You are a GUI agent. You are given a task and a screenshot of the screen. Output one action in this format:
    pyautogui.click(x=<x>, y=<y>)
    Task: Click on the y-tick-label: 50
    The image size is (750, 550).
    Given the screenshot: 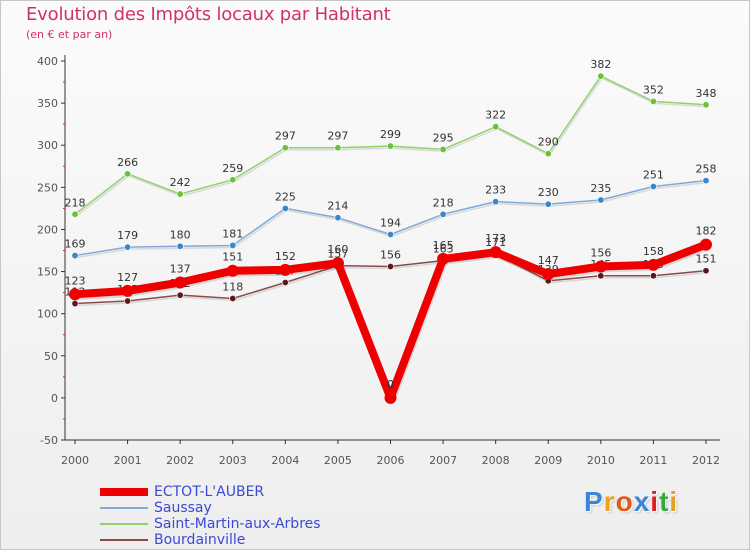 What is the action you would take?
    pyautogui.click(x=51, y=356)
    